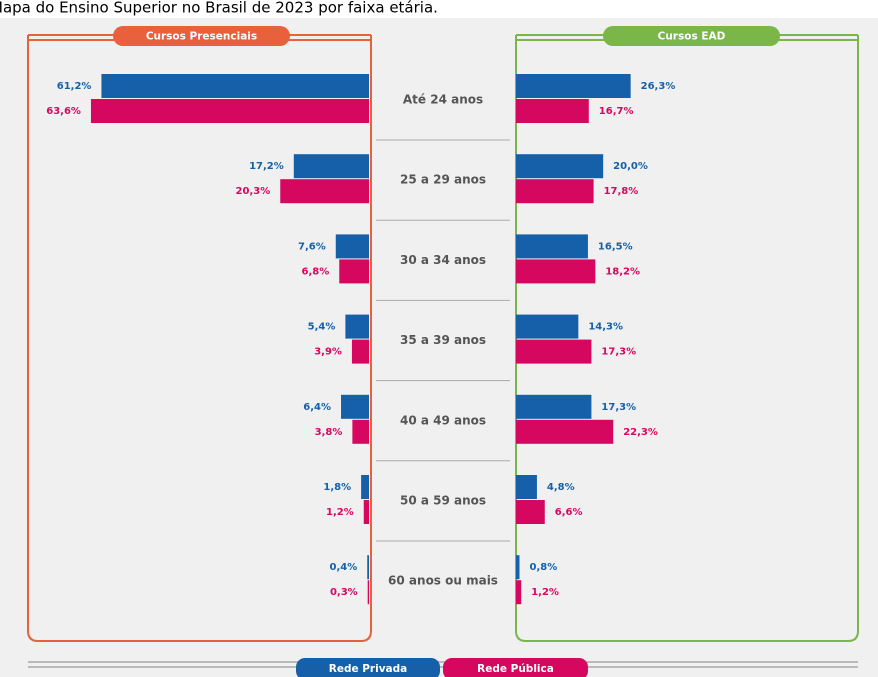 The width and height of the screenshot is (878, 677). What do you see at coordinates (621, 191) in the screenshot?
I see `value-label: 17,8%` at bounding box center [621, 191].